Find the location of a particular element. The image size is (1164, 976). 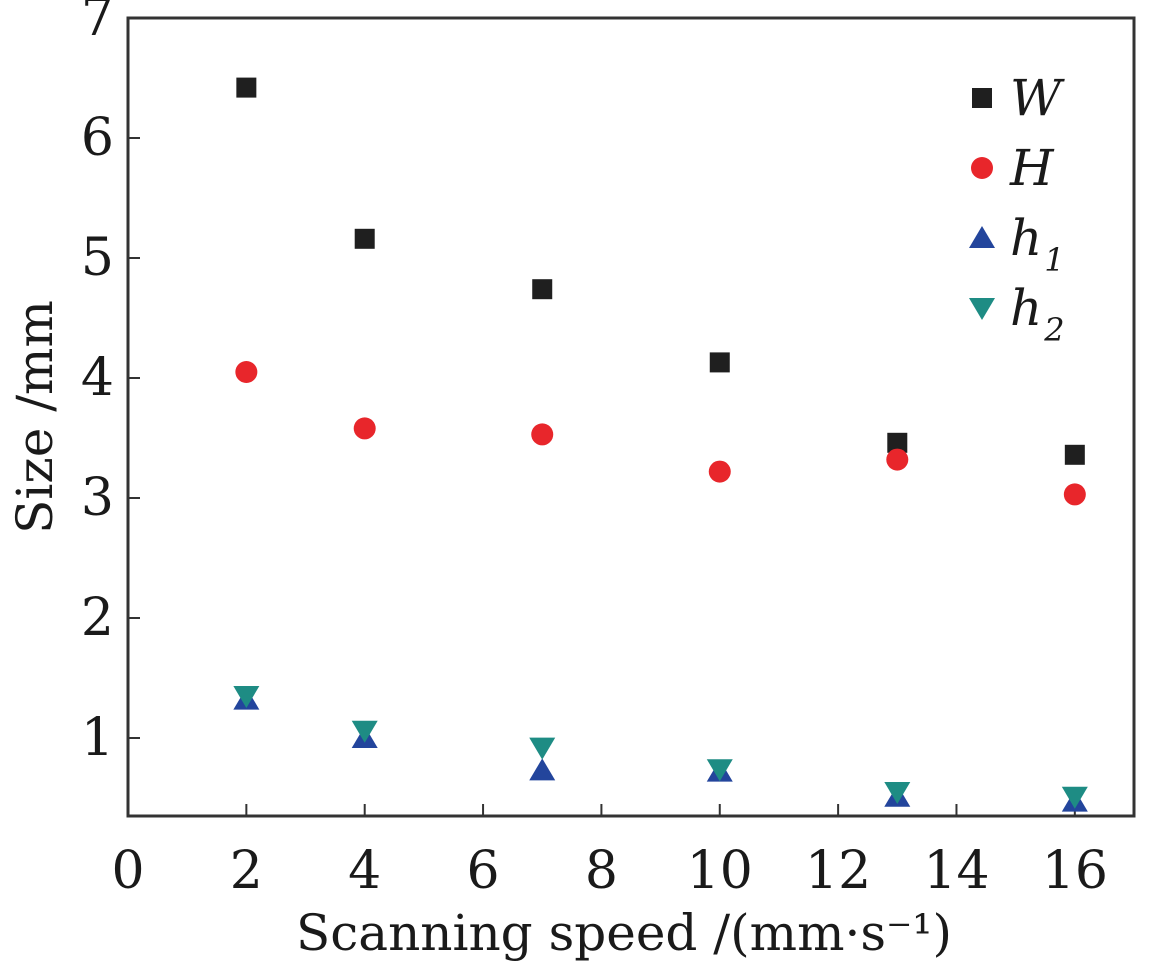

x-tick-label: 4 is located at coordinates (364, 871).